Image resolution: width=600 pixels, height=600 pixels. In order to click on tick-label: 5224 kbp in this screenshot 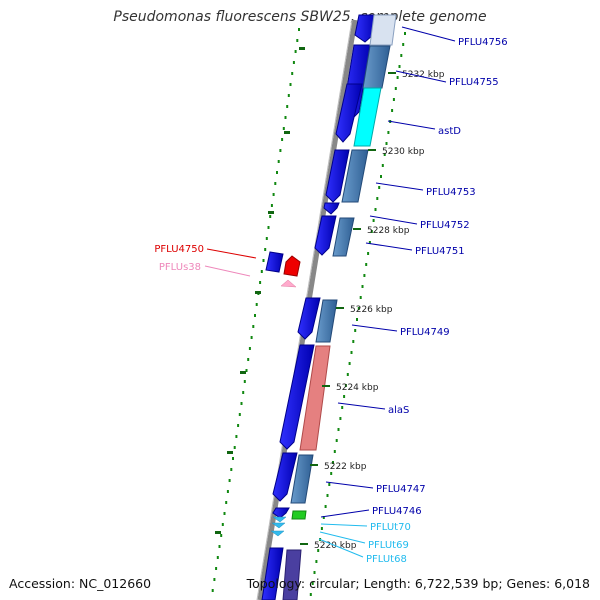, I will do `click(357, 388)`.